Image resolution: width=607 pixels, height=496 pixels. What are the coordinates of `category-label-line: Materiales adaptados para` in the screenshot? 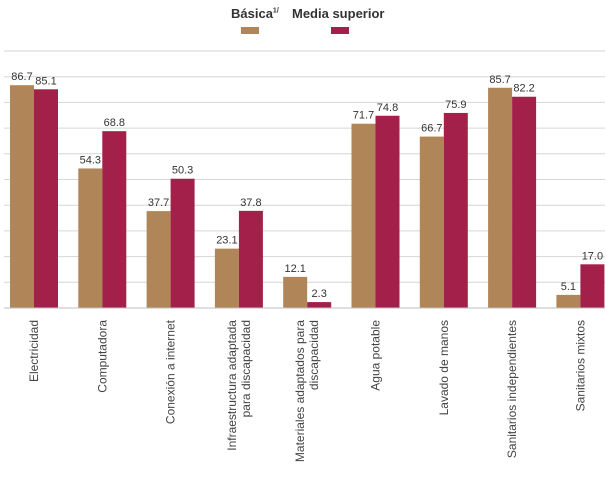 It's located at (300, 391).